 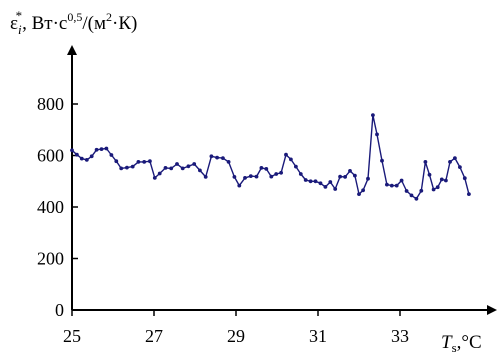 I want to click on y-axis-title-unit-mid: /(м, so click(x=94, y=23).